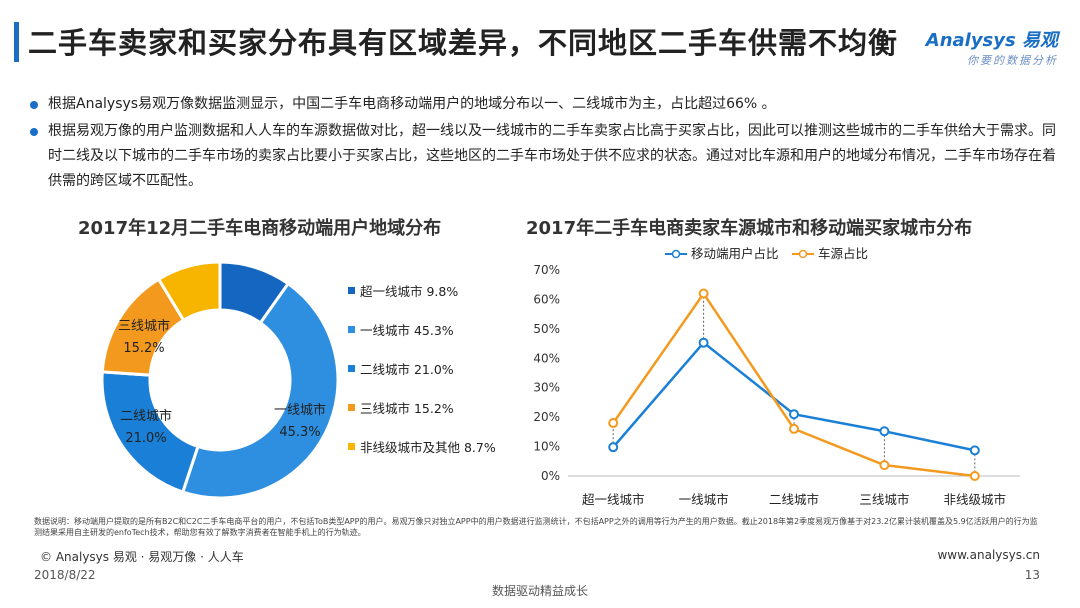 The width and height of the screenshot is (1080, 608). Describe the element at coordinates (144, 326) in the screenshot. I see `slice-label: 三线城市` at that location.